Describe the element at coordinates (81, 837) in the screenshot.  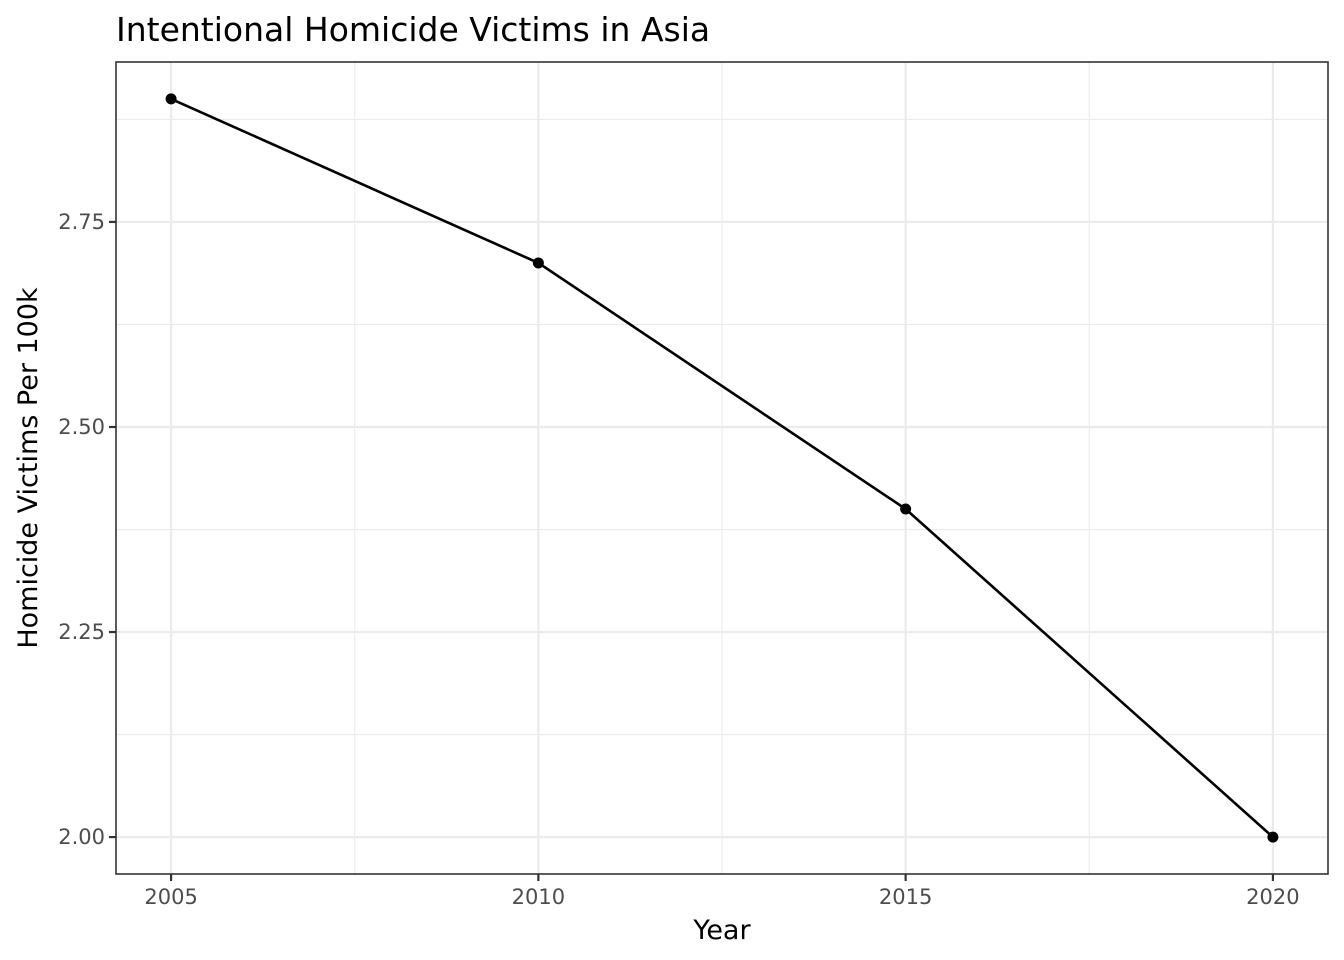
I see `y-tick-label: 2.00` at that location.